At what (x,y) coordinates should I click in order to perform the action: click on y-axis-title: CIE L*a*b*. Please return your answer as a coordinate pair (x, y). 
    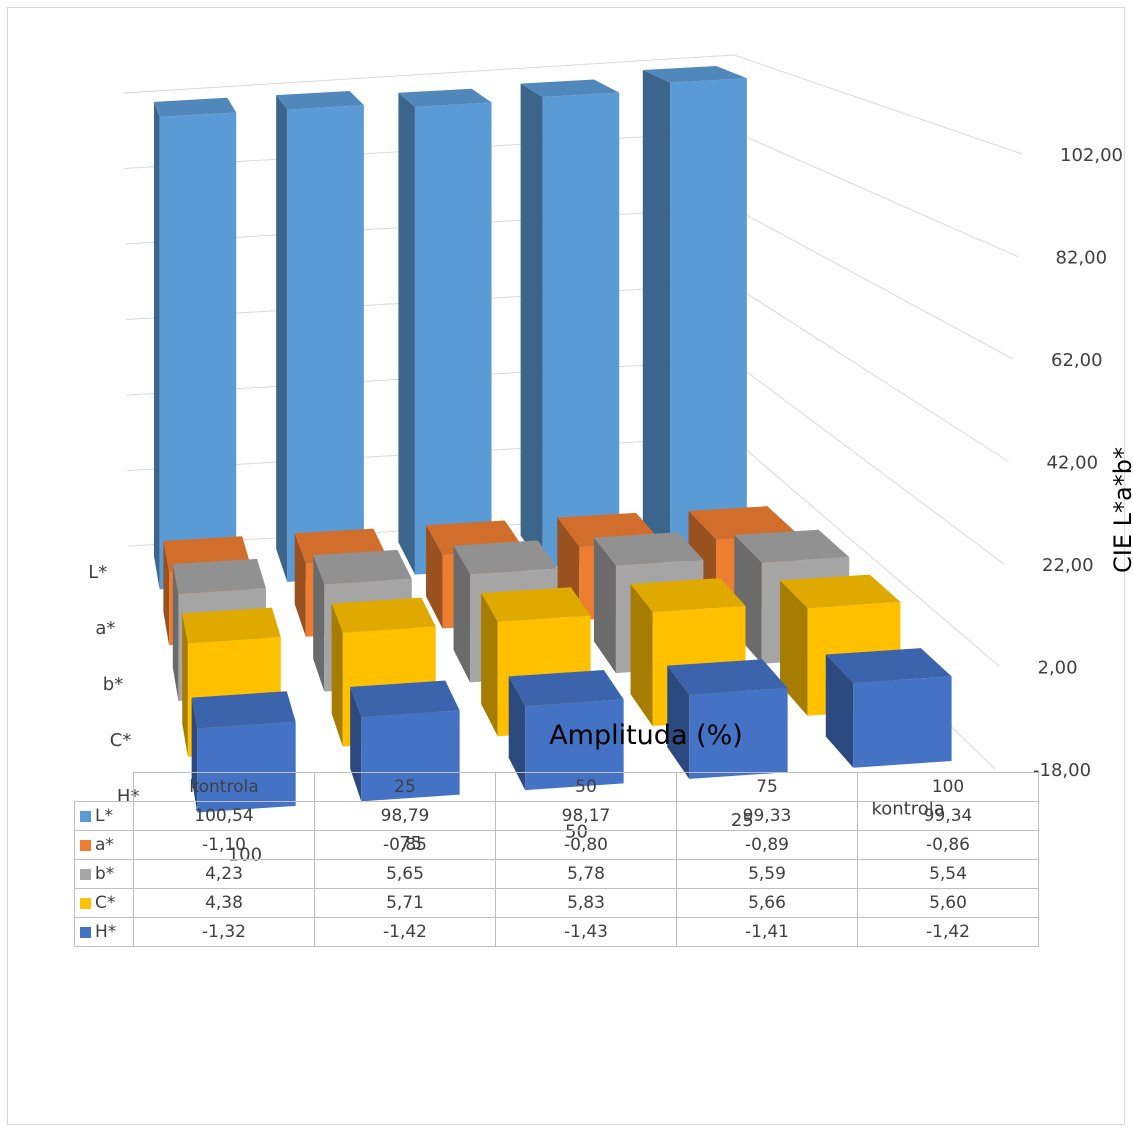
    Looking at the image, I should click on (1121, 510).